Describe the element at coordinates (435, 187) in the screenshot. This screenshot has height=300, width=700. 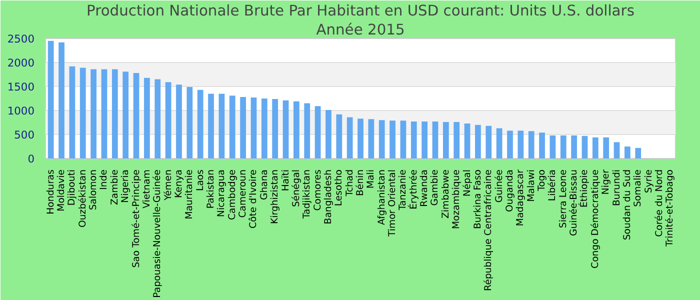
I see `x-tick-label: Gambie` at that location.